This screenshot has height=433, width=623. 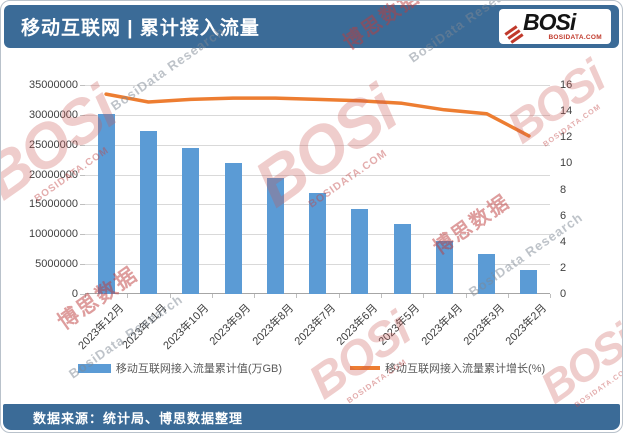 I want to click on bosi-logo: BOSi BOSIDATA.COM, so click(x=555, y=26).